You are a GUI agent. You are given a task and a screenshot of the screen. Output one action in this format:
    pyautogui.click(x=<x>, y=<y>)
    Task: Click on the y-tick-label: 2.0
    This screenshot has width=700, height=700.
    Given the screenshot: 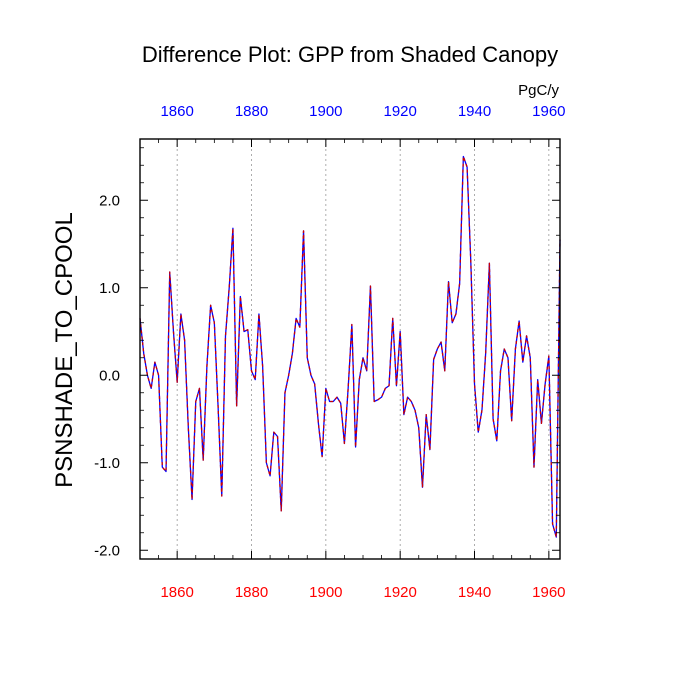 What is the action you would take?
    pyautogui.click(x=109, y=200)
    